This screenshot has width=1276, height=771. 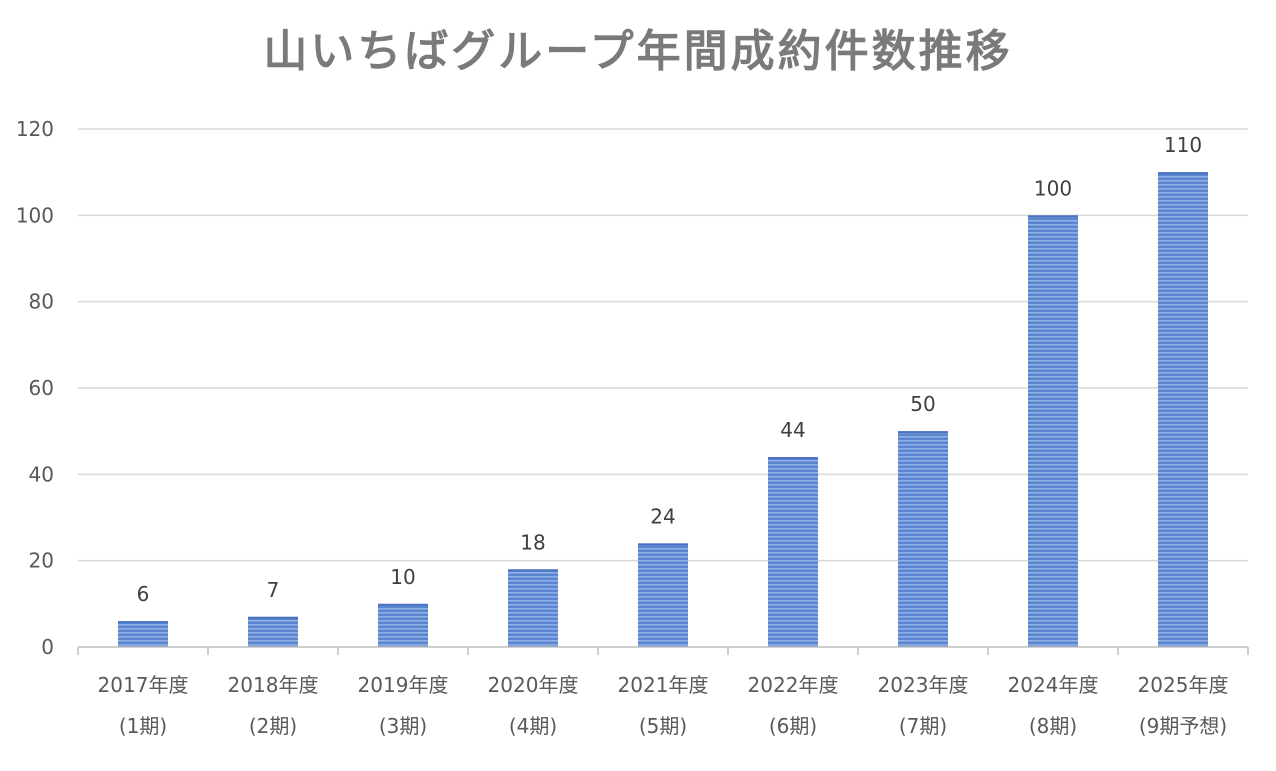 I want to click on chart-title: 山いちばグループ年間成約件数推移, so click(x=637, y=51).